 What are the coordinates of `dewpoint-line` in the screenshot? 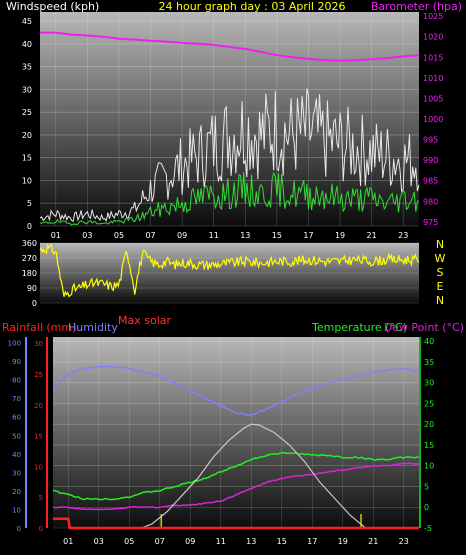 It's located at (236, 486).